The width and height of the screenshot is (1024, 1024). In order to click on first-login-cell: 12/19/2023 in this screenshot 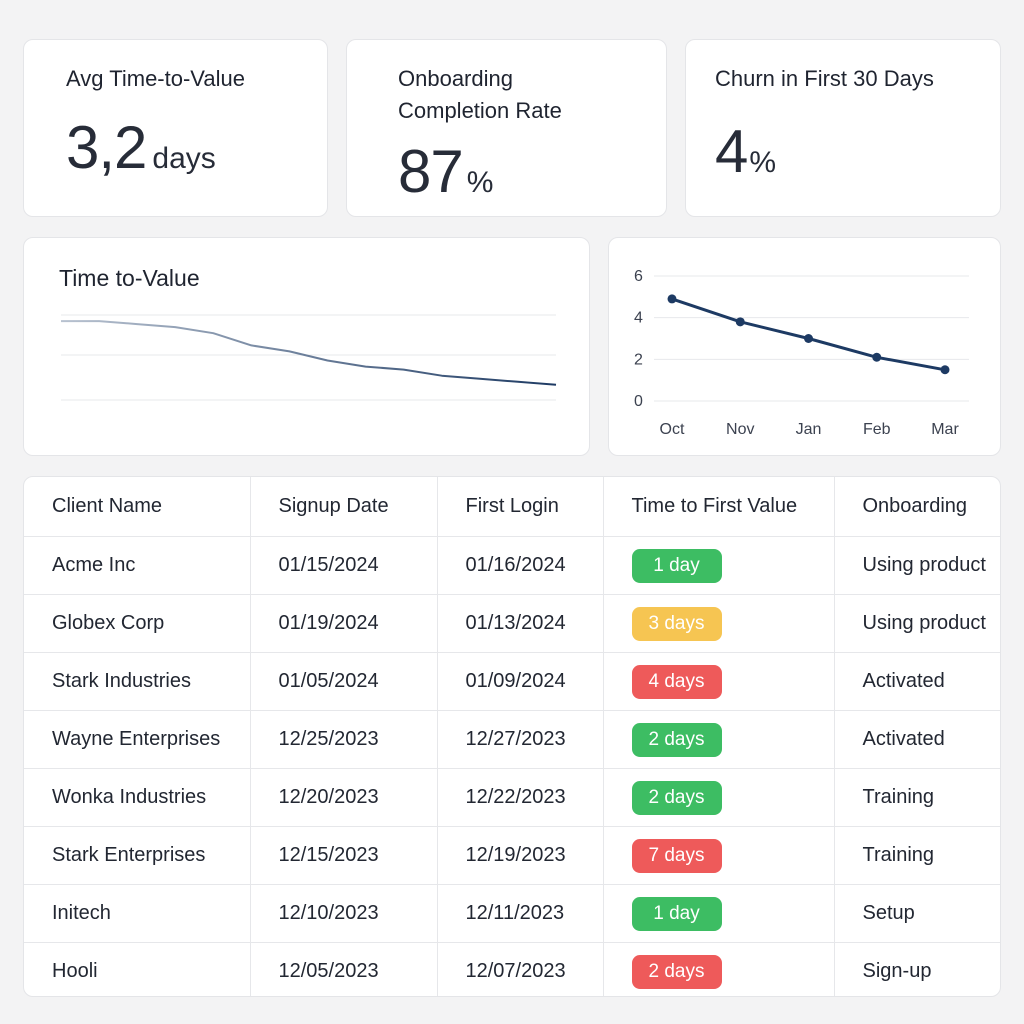, I will do `click(520, 855)`.